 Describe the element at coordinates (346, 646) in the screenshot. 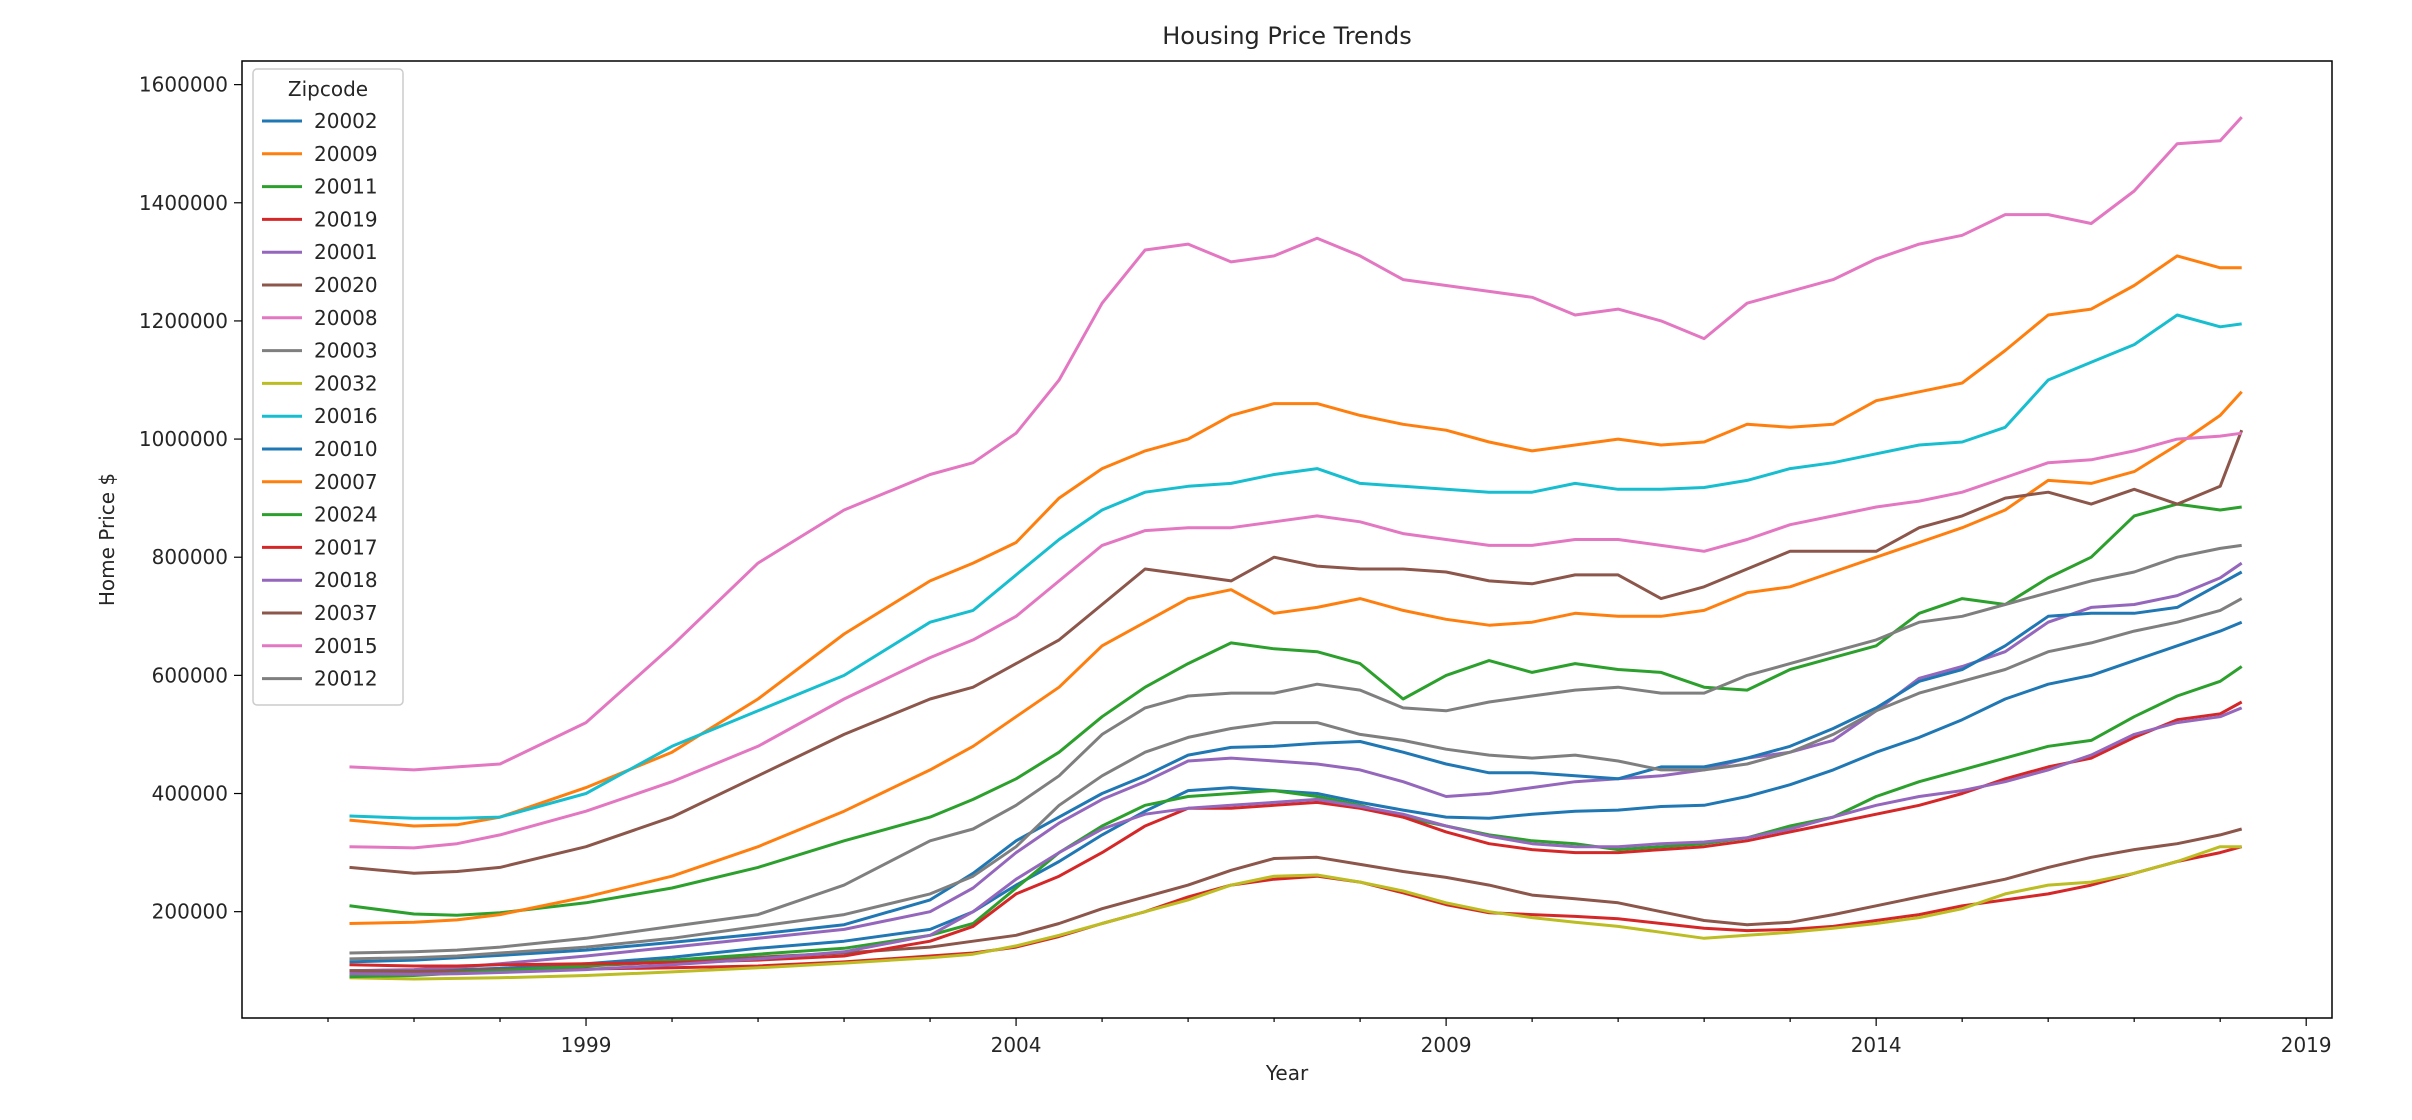

I see `legend-label: 20015` at that location.